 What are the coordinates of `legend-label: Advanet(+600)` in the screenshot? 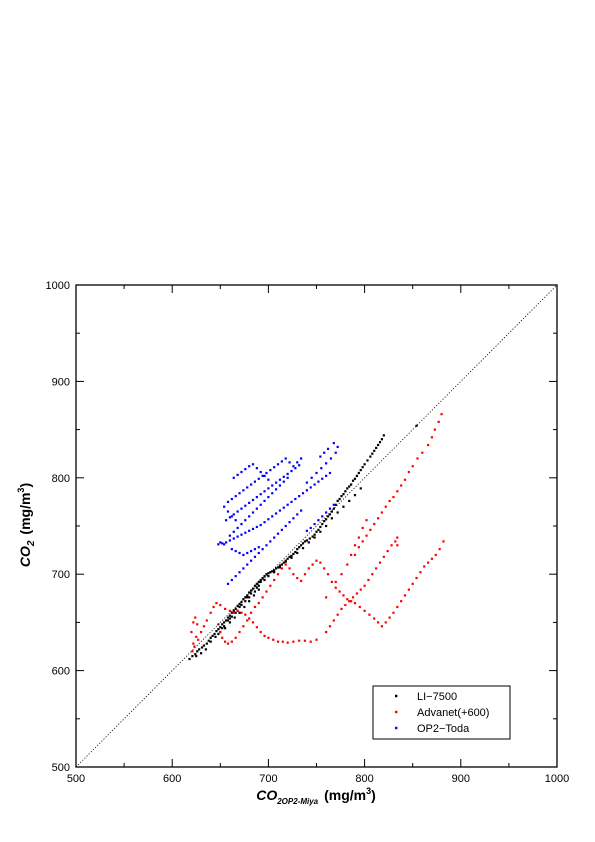 It's located at (453, 713).